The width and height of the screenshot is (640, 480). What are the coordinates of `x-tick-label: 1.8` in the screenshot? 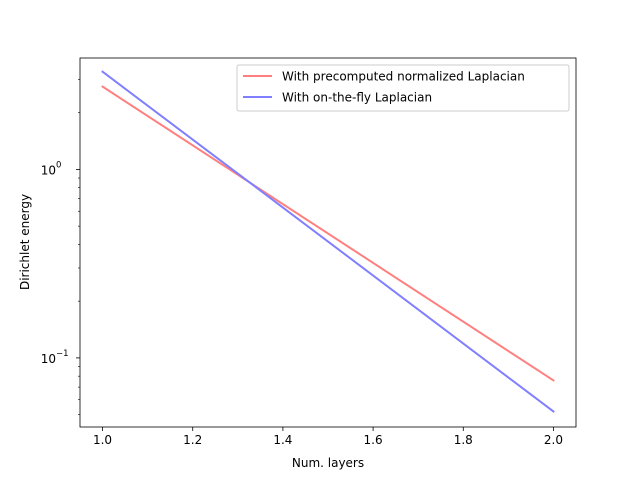 It's located at (463, 440).